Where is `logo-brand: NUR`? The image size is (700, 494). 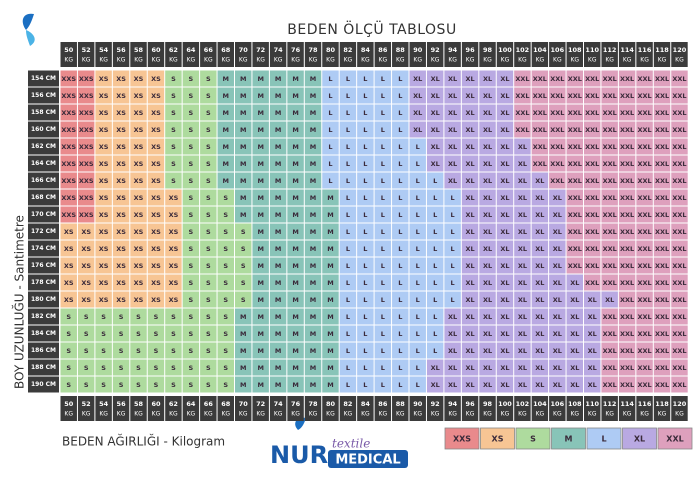 logo-brand: NUR is located at coordinates (299, 455).